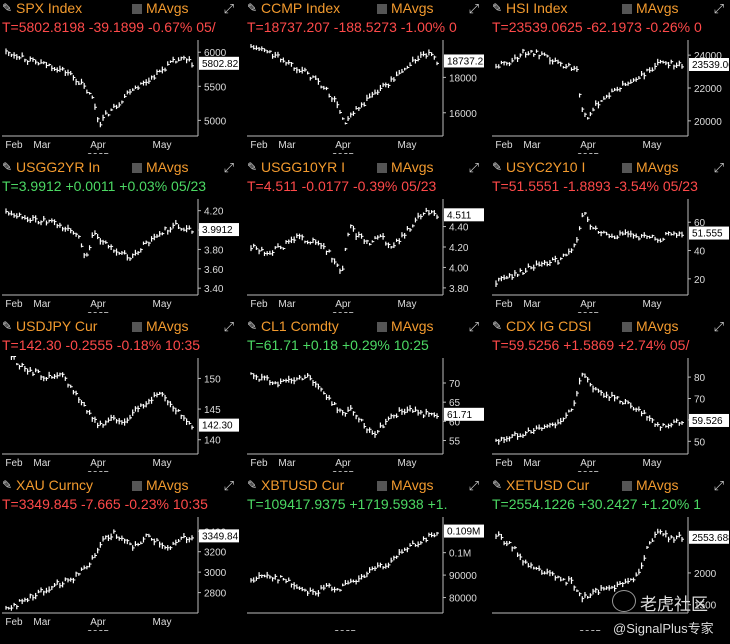  I want to click on ticker-label: CL1 Comdty, so click(300, 326).